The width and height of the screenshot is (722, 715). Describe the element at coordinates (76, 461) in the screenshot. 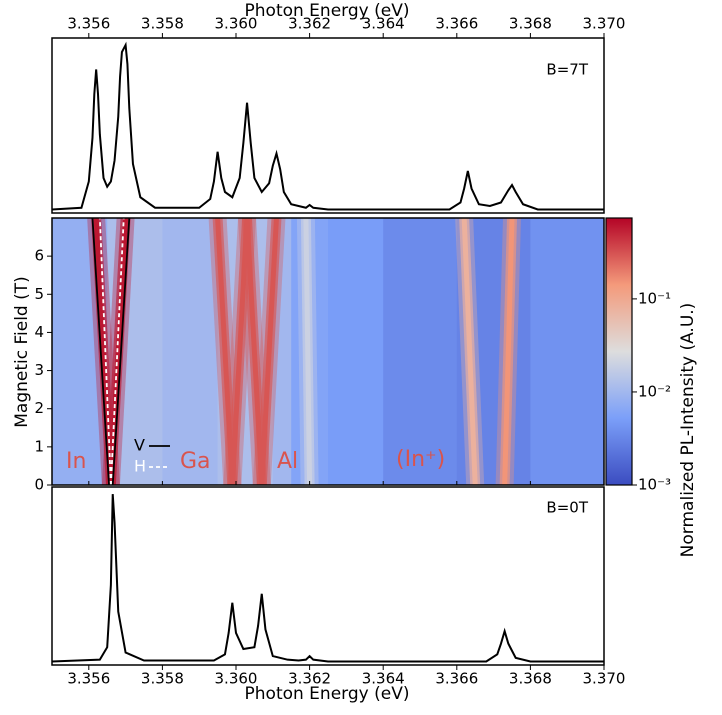

I see `annotation: In` at that location.